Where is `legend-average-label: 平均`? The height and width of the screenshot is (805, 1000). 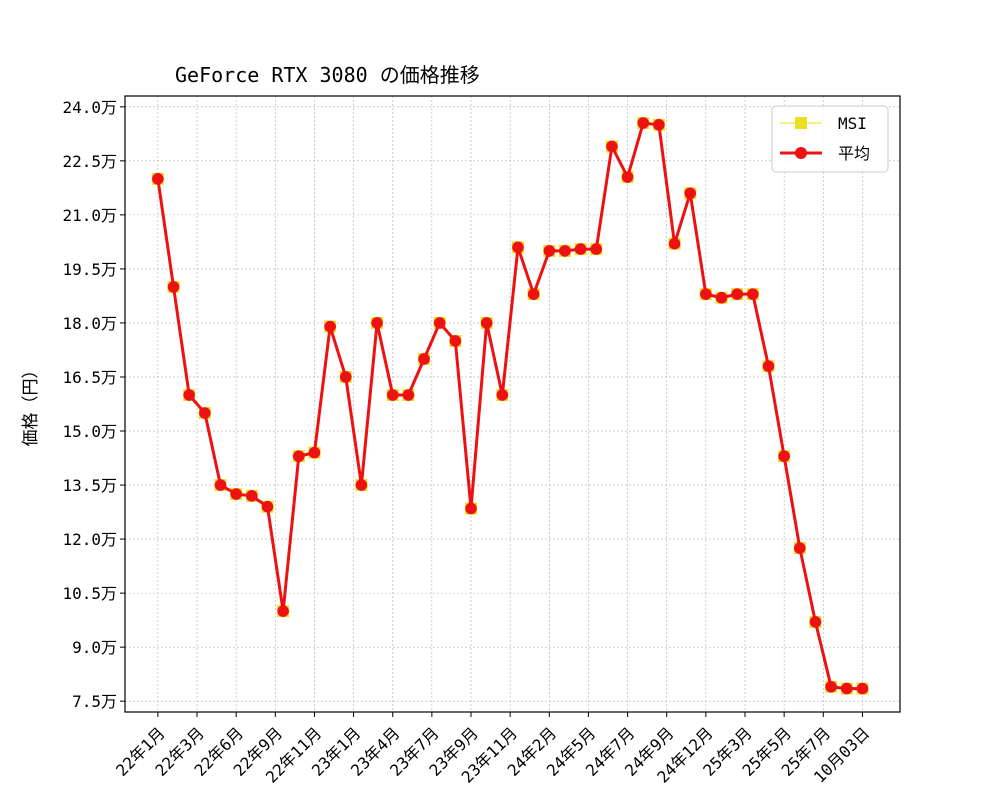
legend-average-label: 平均 is located at coordinates (854, 153).